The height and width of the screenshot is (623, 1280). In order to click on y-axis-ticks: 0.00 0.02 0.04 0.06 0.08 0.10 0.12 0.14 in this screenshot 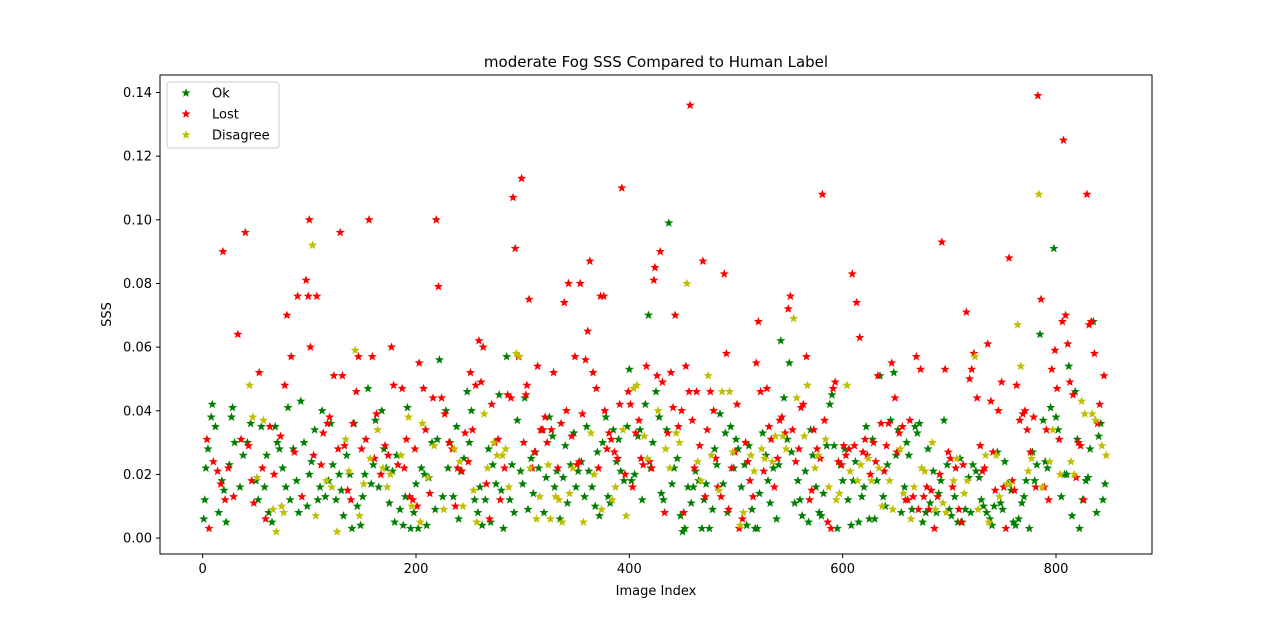, I will do `click(141, 316)`.